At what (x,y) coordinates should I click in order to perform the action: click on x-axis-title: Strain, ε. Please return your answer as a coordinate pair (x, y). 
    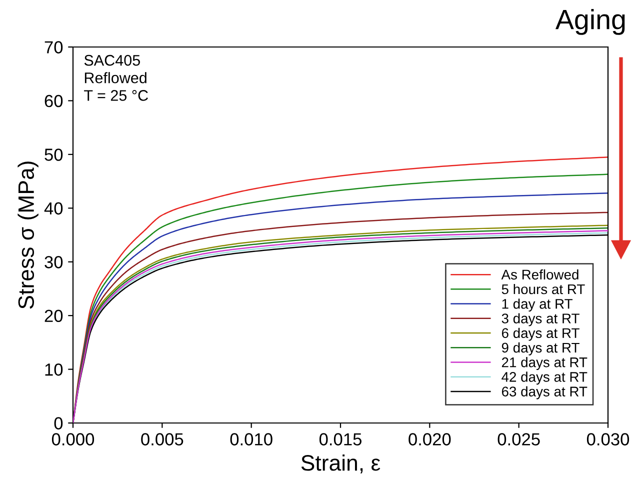
    Looking at the image, I should click on (340, 464).